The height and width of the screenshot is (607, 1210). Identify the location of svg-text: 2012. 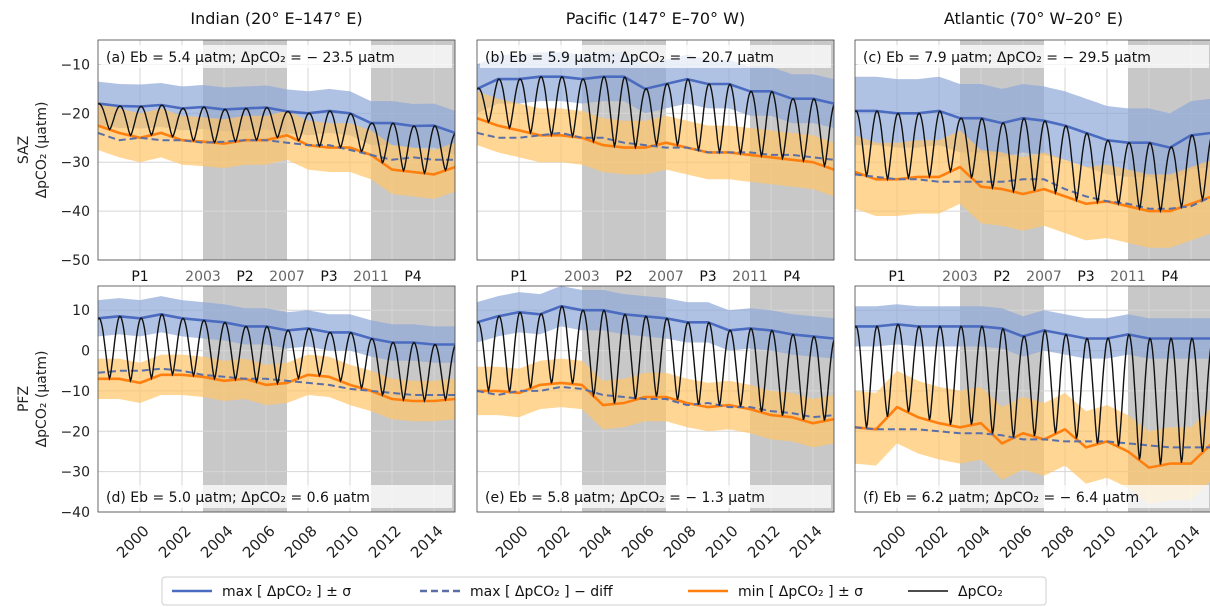
(764, 542).